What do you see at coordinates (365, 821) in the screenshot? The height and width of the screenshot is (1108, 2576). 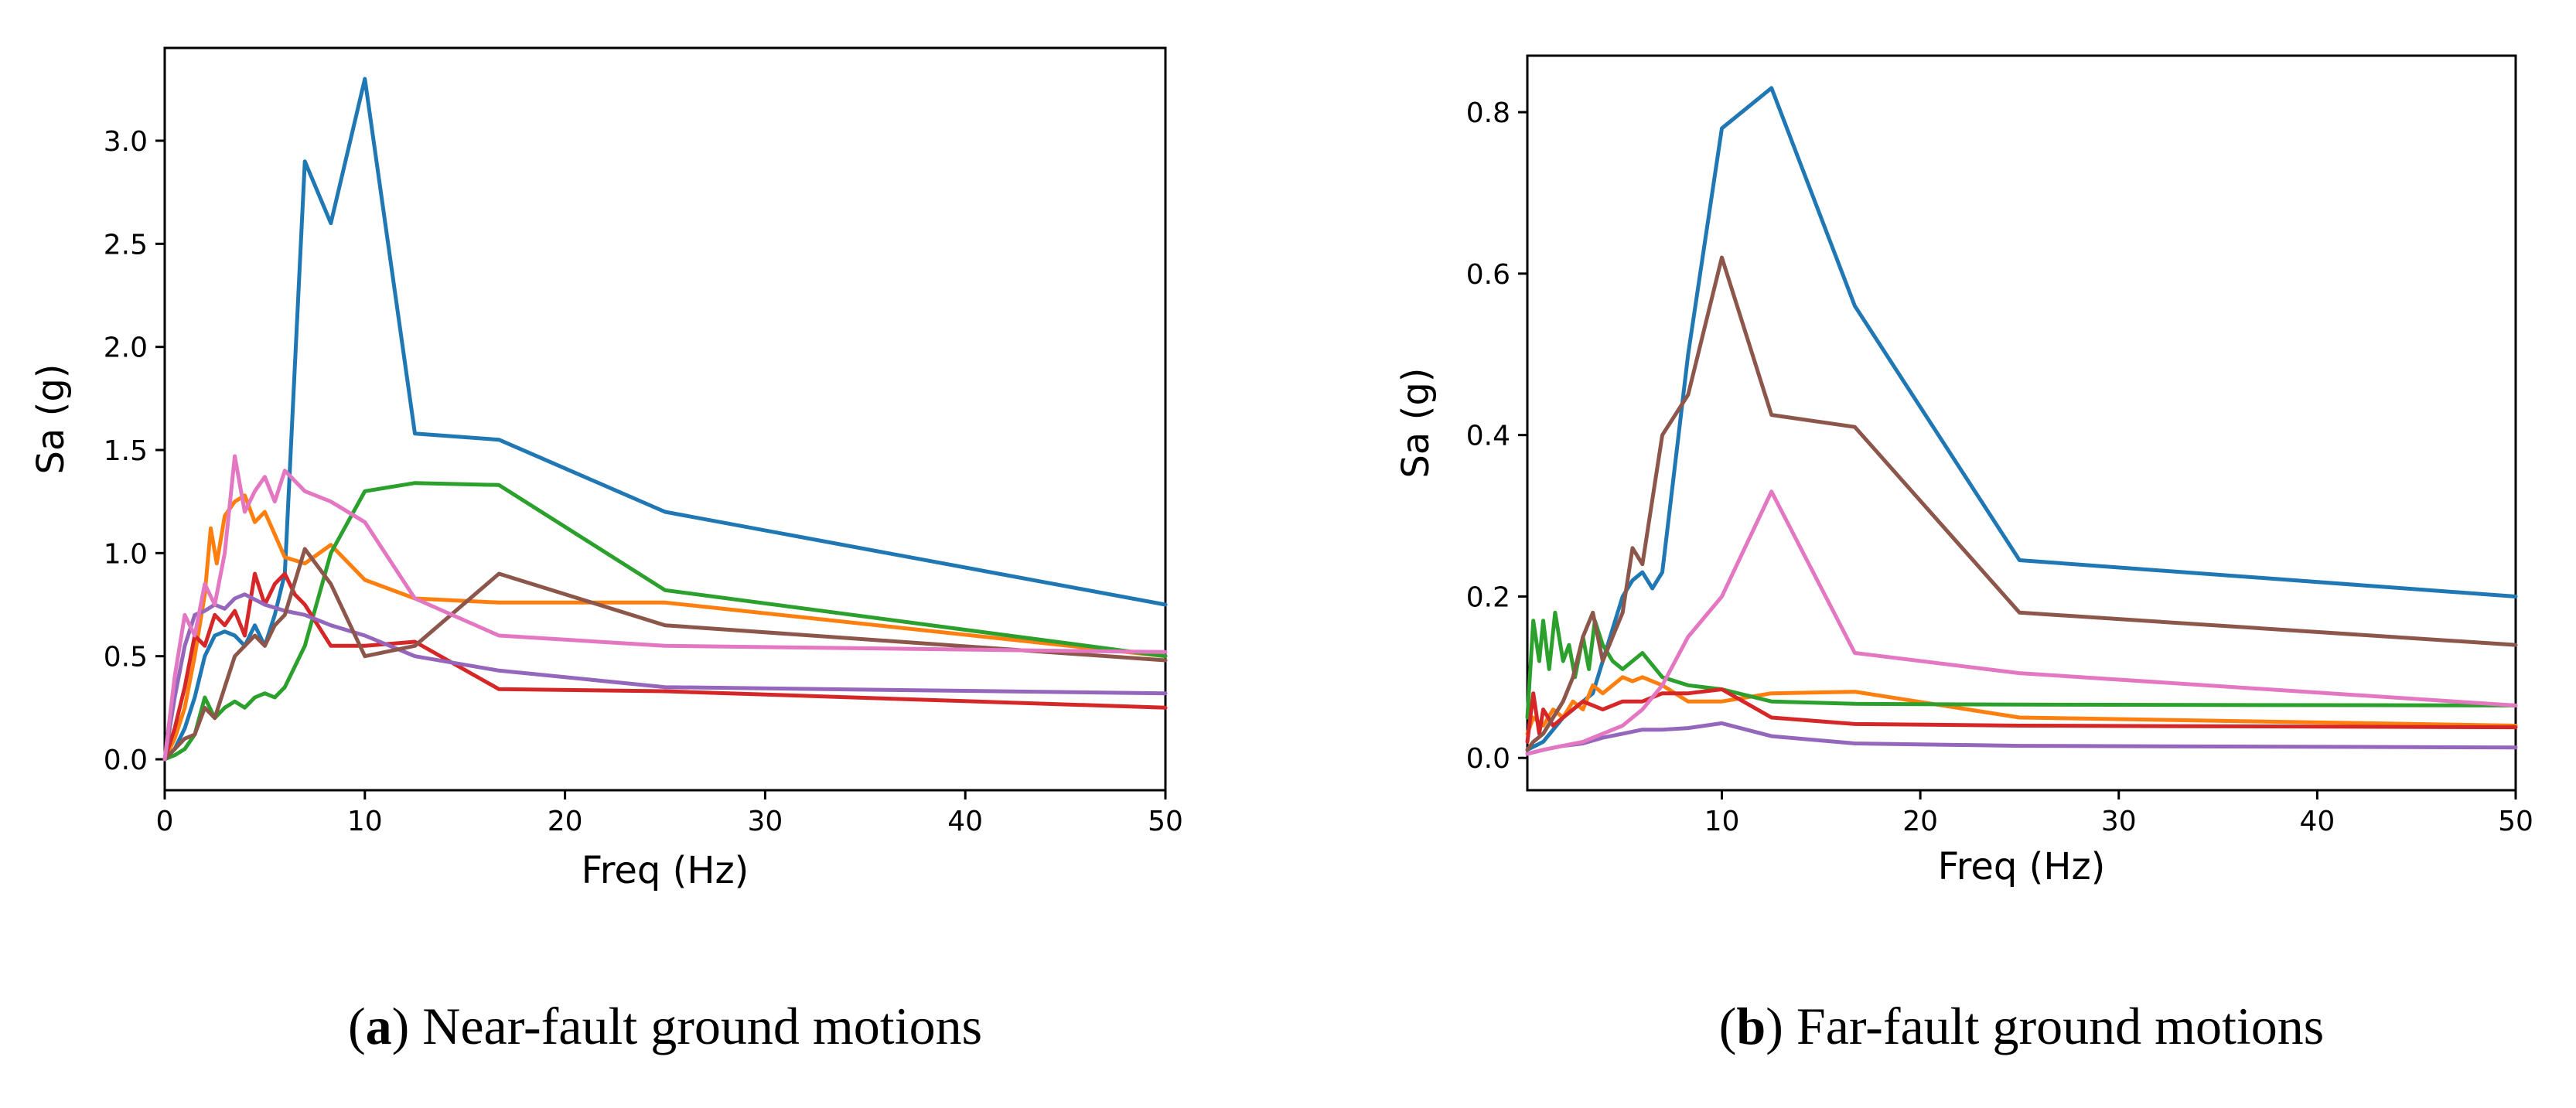 I see `x-tick-label-a-1: 10` at bounding box center [365, 821].